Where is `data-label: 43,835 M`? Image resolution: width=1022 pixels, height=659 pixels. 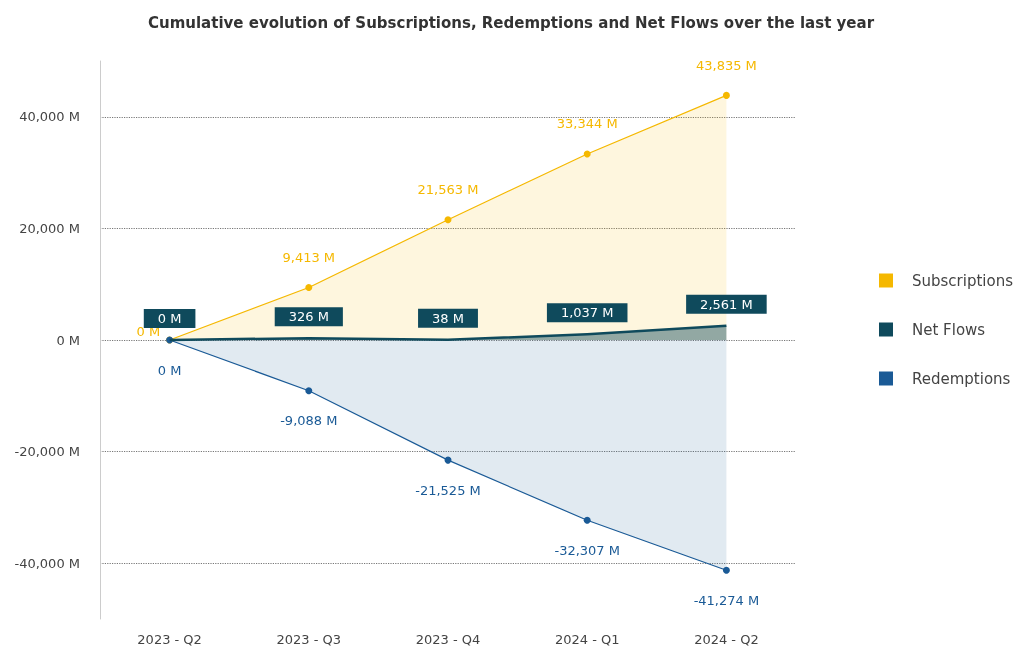
data-label: 43,835 M is located at coordinates (726, 65).